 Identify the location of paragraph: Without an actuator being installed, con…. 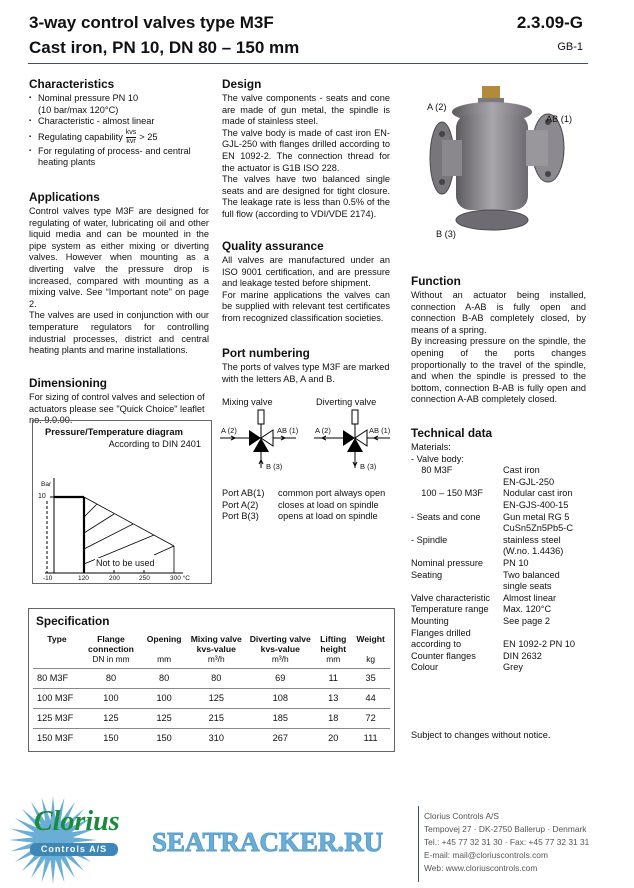
(498, 312).